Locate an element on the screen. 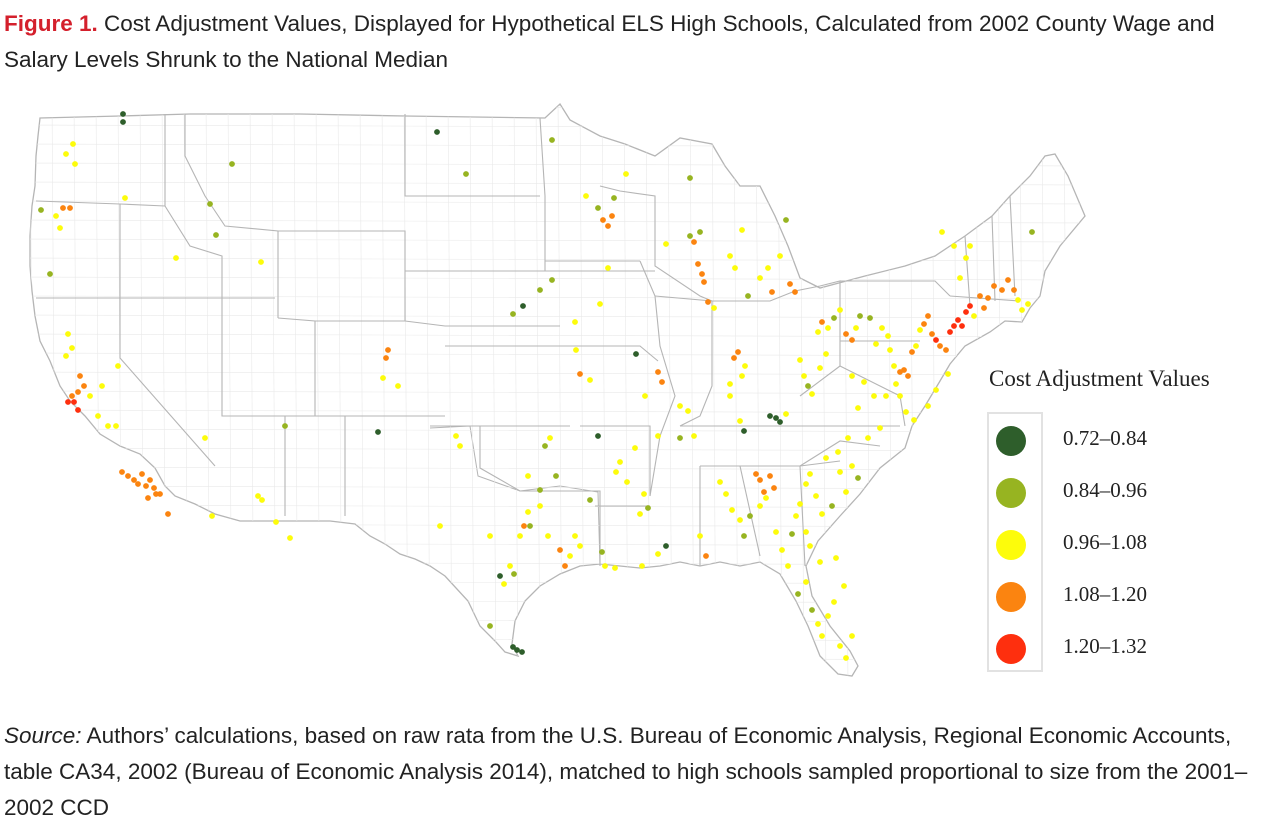 The image size is (1280, 832). border-ia-mo is located at coordinates (602, 311).